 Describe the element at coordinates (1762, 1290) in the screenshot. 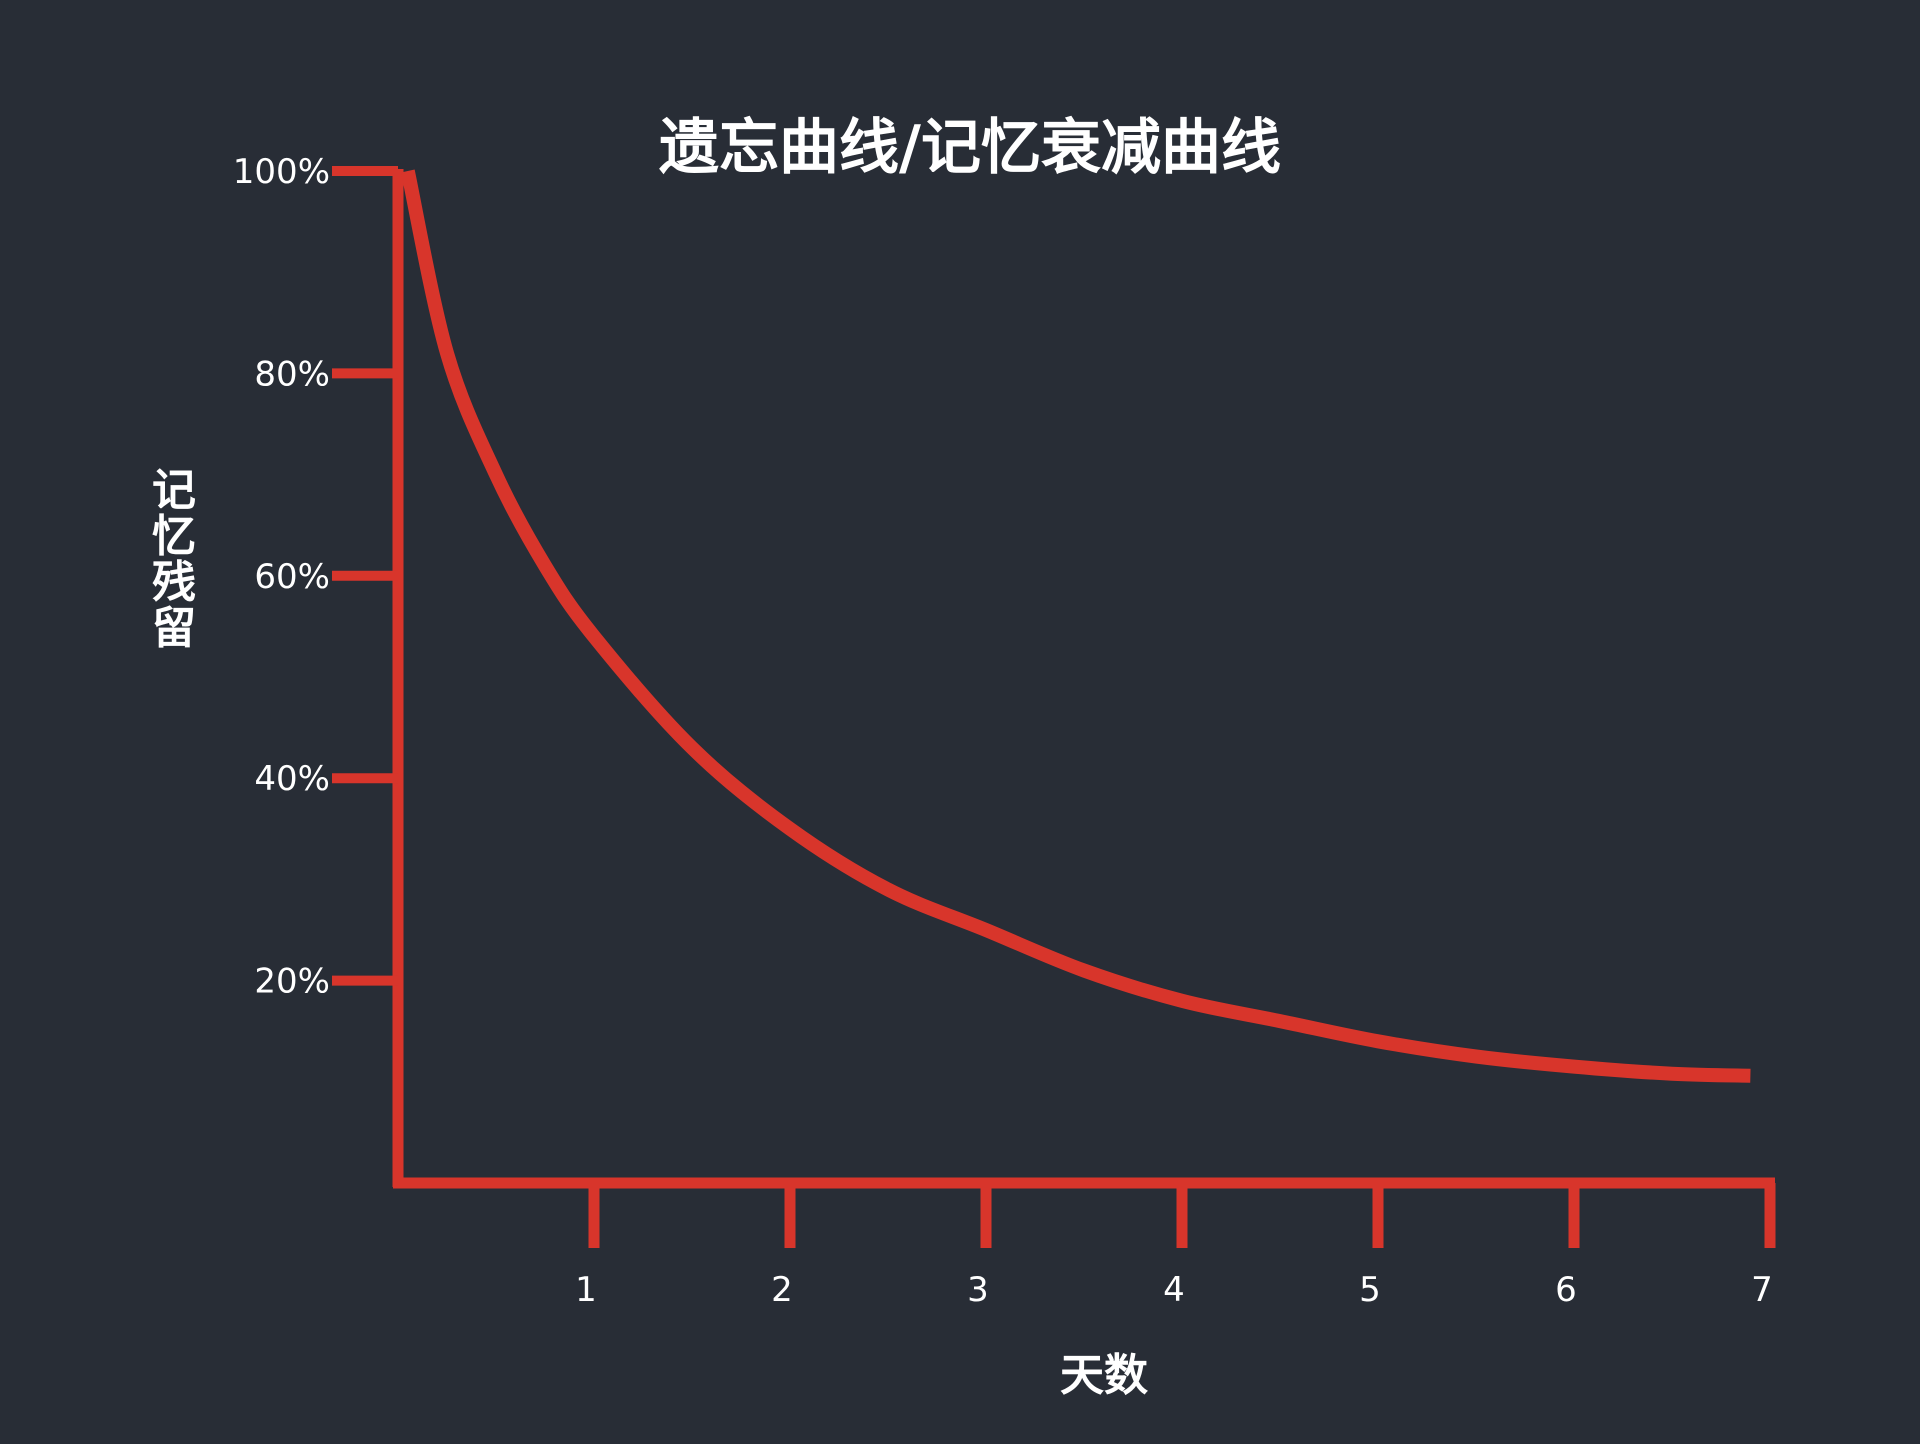

I see `x-tick-label: 7` at that location.